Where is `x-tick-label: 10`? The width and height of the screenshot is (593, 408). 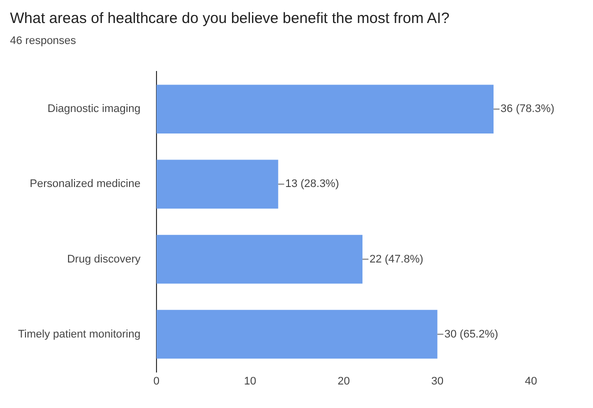 x-tick-label: 10 is located at coordinates (250, 381).